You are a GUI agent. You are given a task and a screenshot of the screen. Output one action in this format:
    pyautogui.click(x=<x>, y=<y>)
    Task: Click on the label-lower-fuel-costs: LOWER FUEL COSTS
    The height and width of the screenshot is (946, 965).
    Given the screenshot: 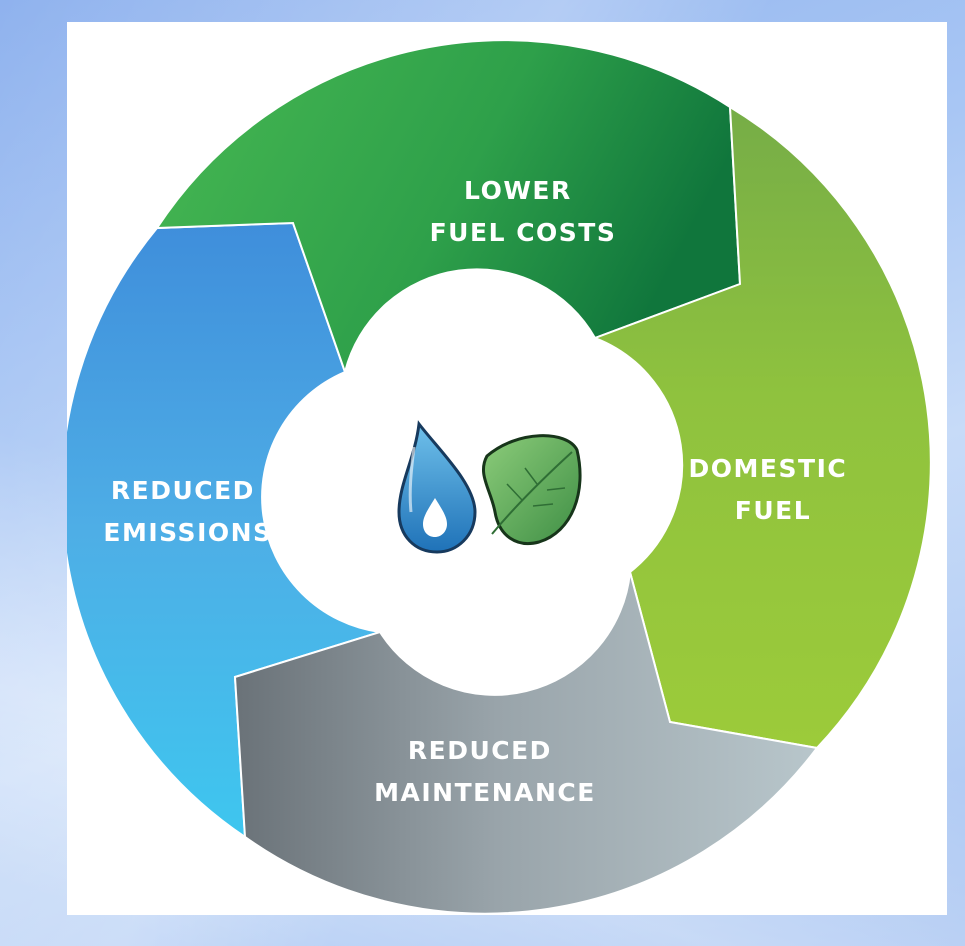 What is the action you would take?
    pyautogui.click(x=523, y=211)
    